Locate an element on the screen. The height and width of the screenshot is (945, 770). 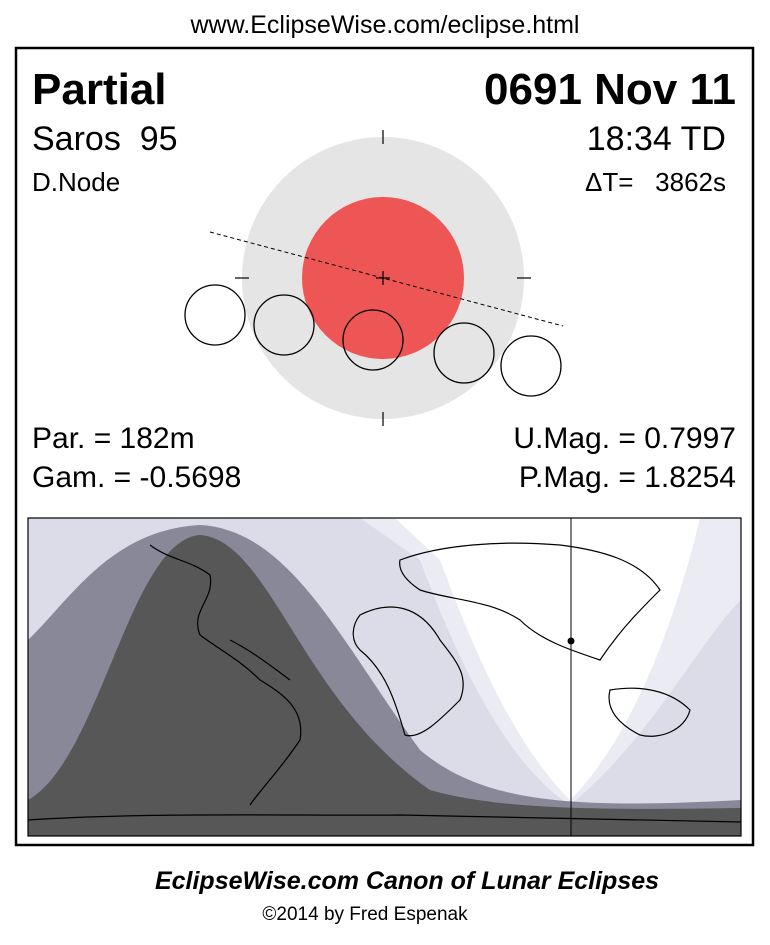
moon-path is located at coordinates (386, 279).